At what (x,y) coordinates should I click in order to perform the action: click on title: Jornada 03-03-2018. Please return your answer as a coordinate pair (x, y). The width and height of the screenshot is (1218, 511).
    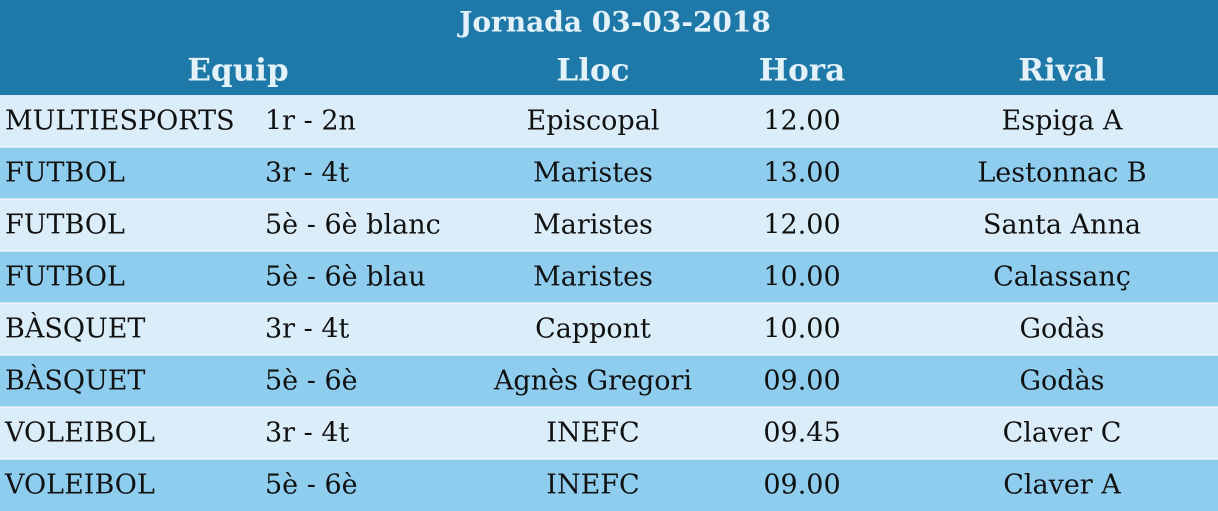
    Looking at the image, I should click on (613, 22).